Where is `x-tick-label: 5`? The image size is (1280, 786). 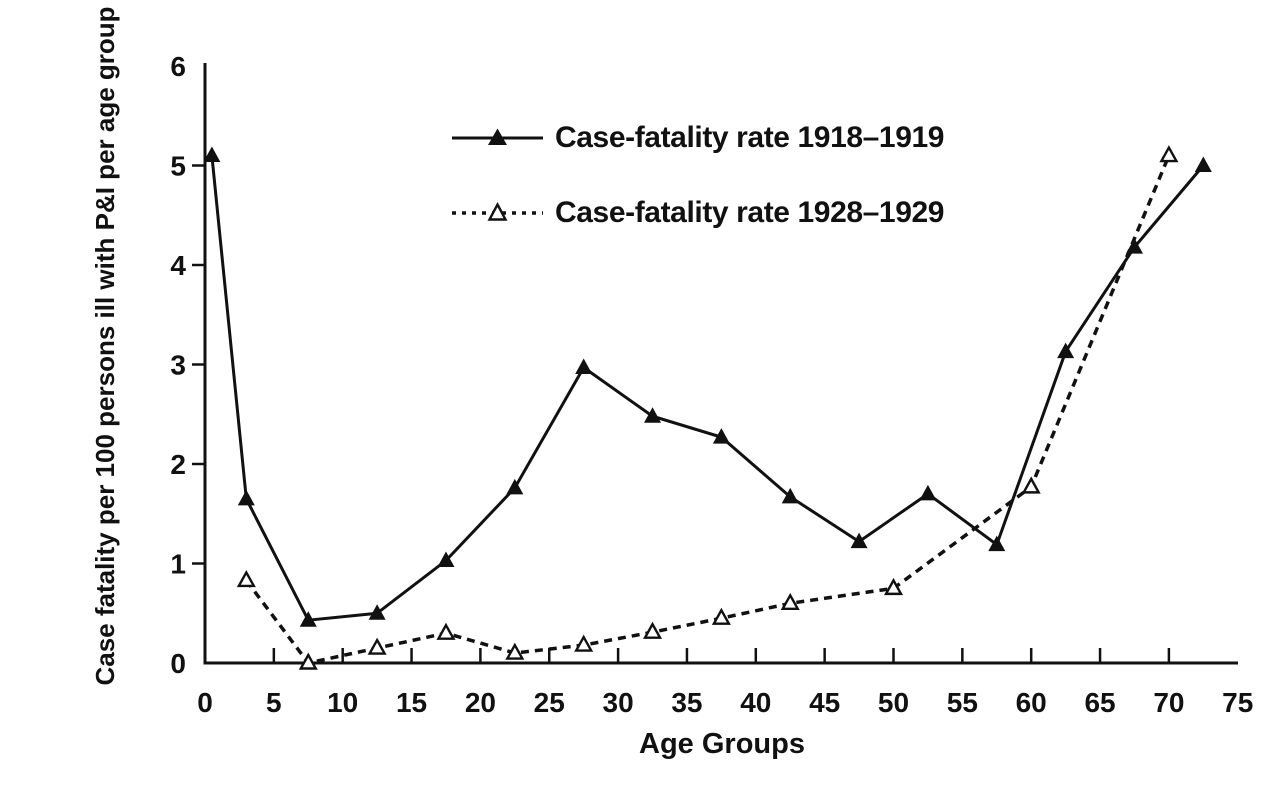
x-tick-label: 5 is located at coordinates (274, 702).